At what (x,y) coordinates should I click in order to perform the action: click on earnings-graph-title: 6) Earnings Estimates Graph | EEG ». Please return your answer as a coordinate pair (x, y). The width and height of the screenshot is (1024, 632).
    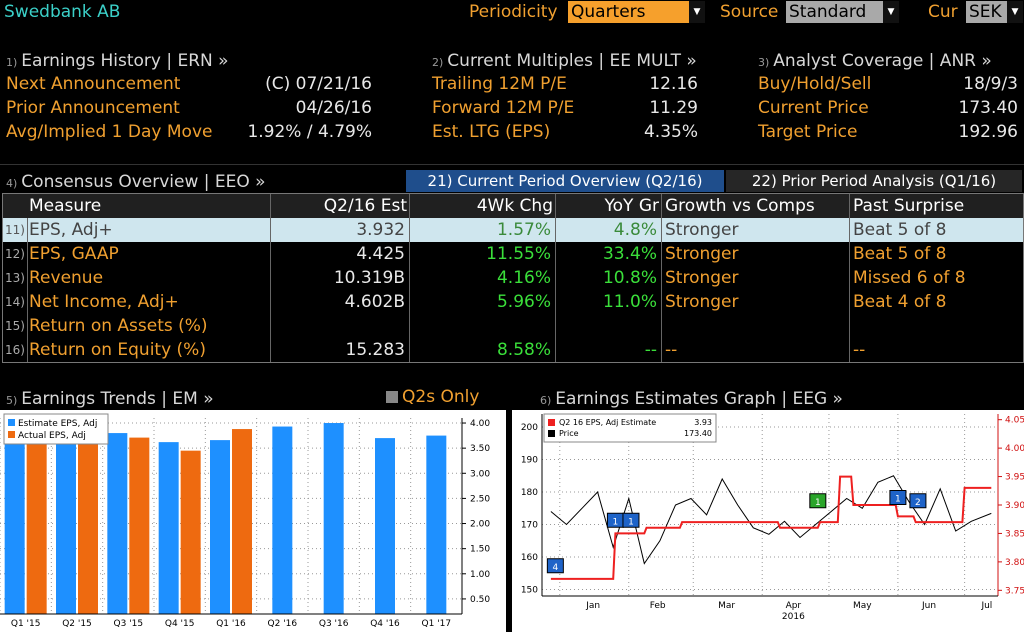
    Looking at the image, I should click on (691, 399).